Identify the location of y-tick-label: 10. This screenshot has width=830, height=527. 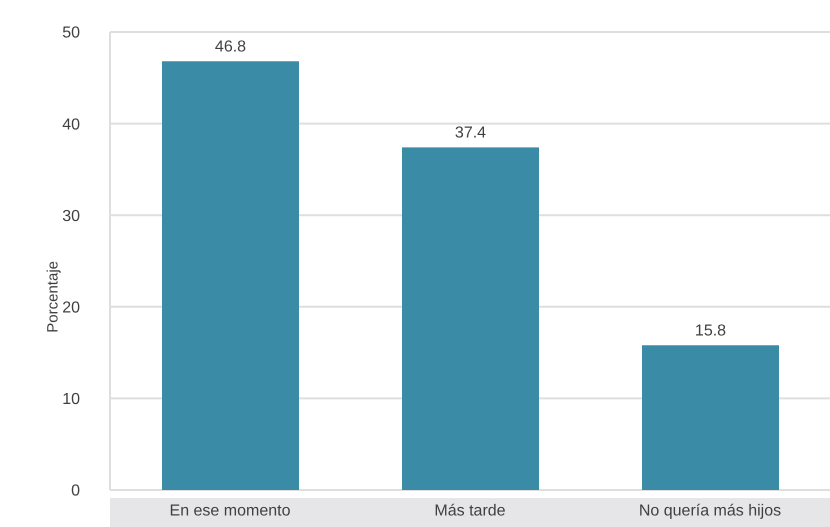
(71, 399).